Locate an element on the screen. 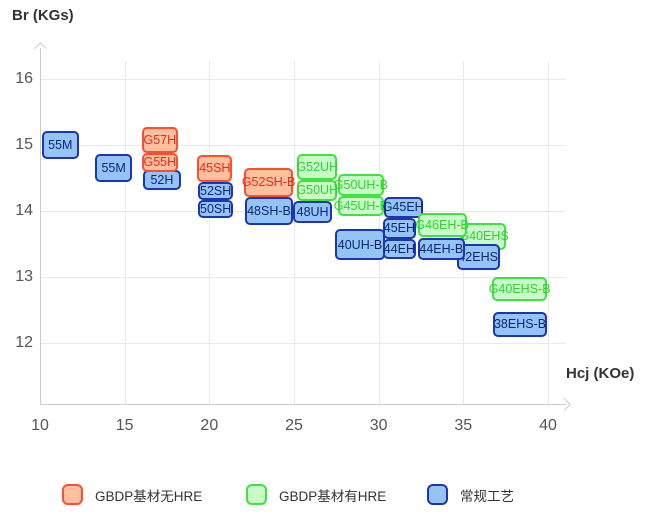  grade-box-45sh: 45SH is located at coordinates (215, 168).